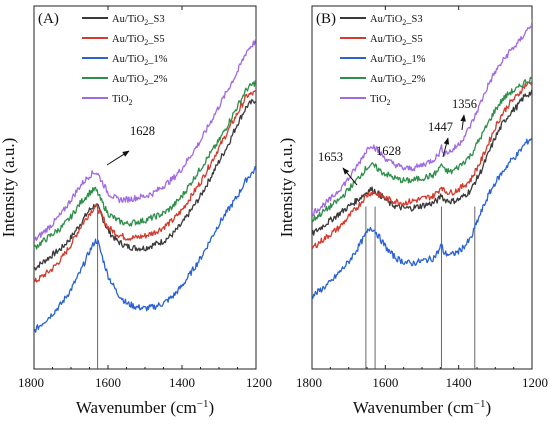 The height and width of the screenshot is (431, 550). What do you see at coordinates (48, 19) in the screenshot?
I see `panel-label: (A)` at bounding box center [48, 19].